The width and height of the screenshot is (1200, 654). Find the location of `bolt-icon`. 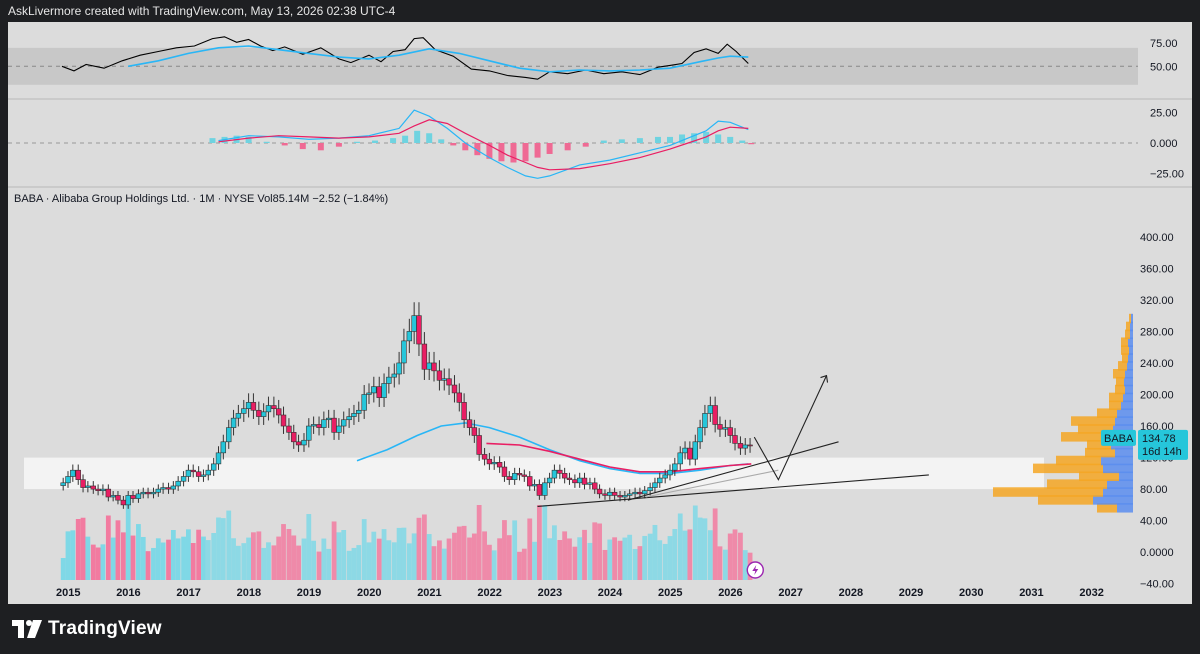

bolt-icon is located at coordinates (755, 570).